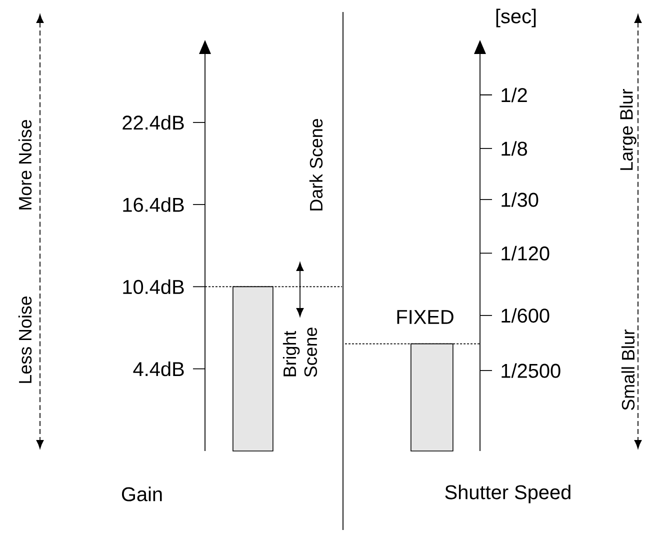  I want to click on text: Small Blur, so click(628, 369).